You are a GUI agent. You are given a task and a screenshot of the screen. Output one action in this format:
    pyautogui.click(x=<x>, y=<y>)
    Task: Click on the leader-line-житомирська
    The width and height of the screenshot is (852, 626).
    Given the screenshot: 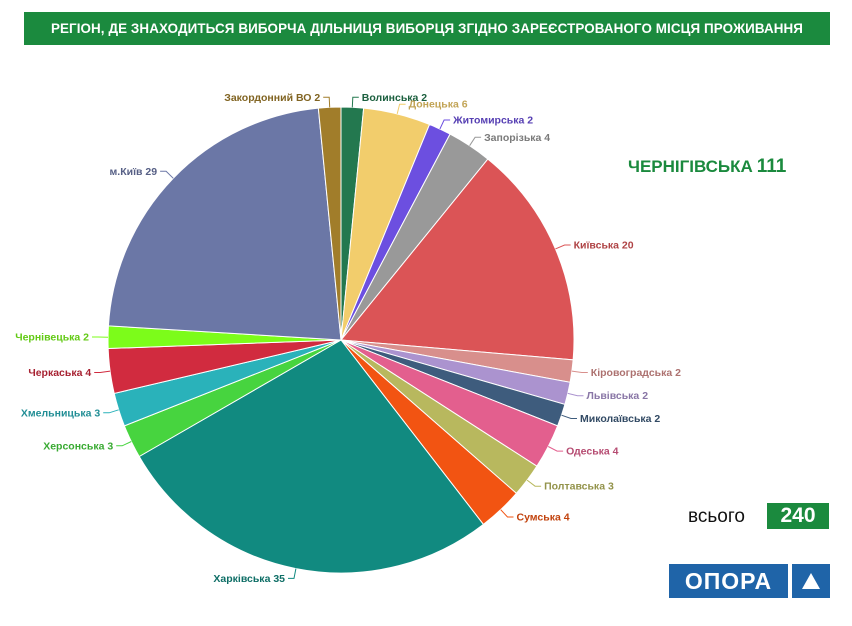 What is the action you would take?
    pyautogui.click(x=445, y=124)
    